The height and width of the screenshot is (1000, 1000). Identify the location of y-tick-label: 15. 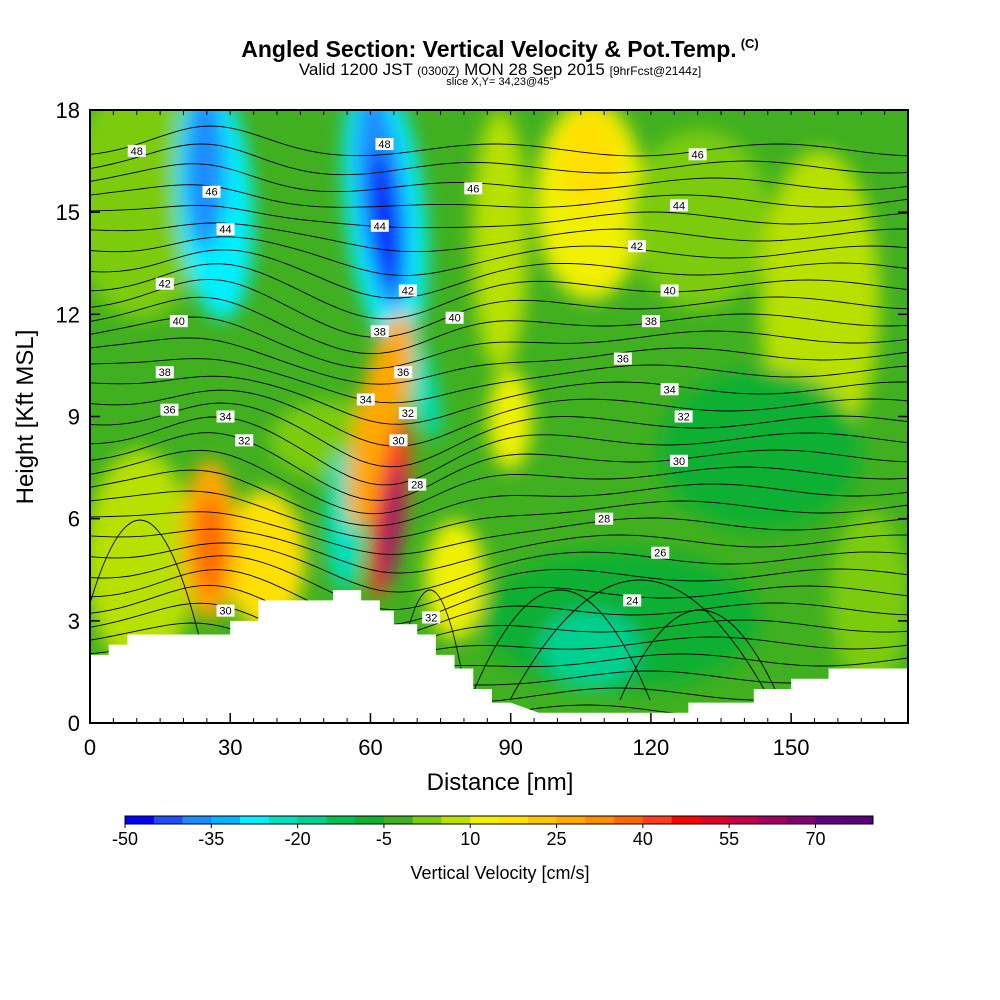
(68, 212).